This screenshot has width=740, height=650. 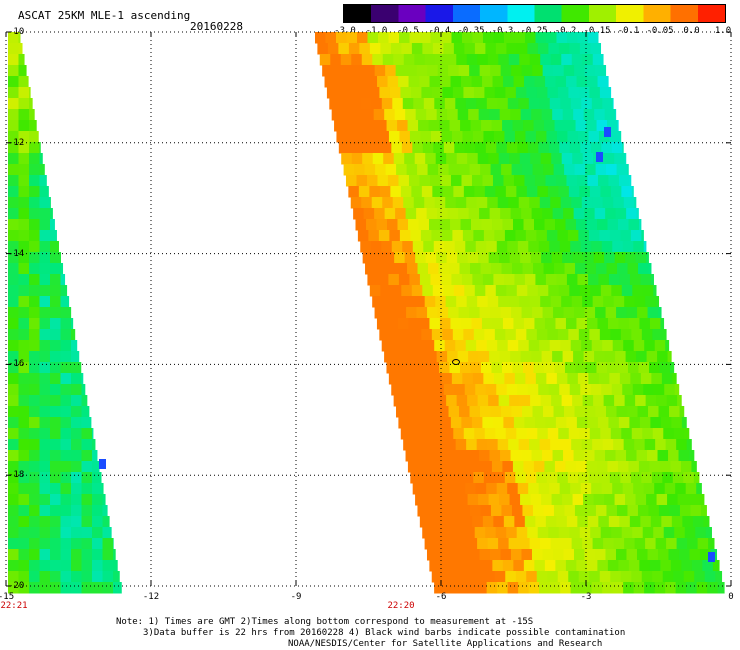 What do you see at coordinates (376, 31) in the screenshot?
I see `colorbar-label: -1.0` at bounding box center [376, 31].